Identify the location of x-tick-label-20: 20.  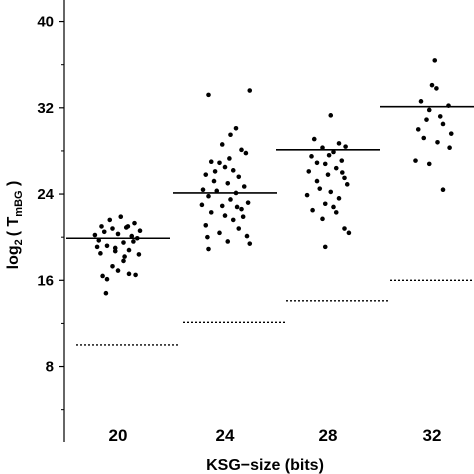
(118, 435).